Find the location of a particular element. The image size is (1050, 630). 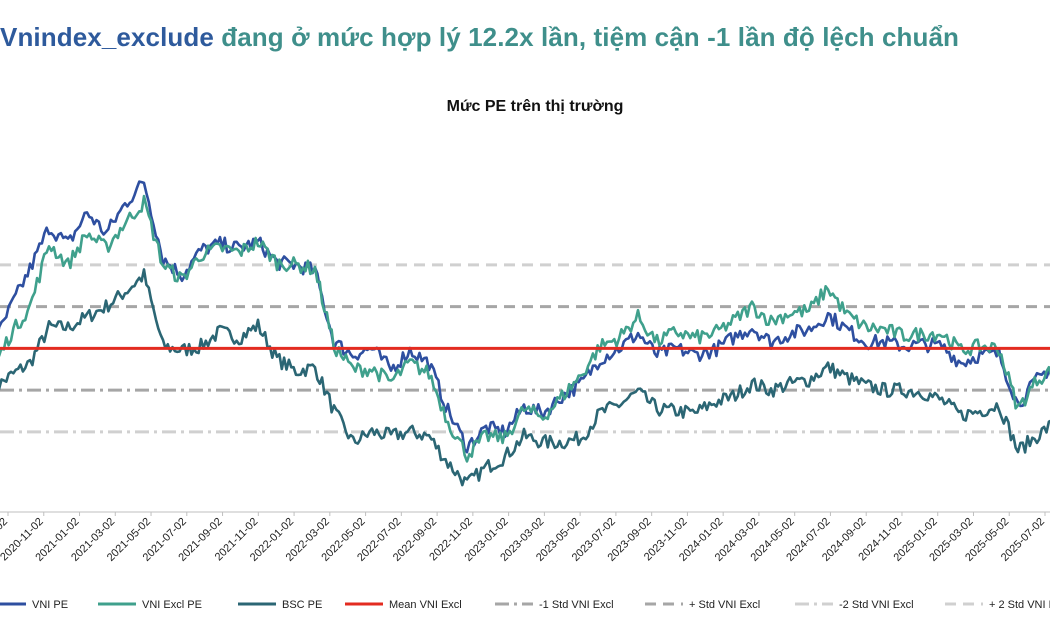

legend-item-2-std-vni-excl: -2 Std VNI Excl is located at coordinates (854, 605).